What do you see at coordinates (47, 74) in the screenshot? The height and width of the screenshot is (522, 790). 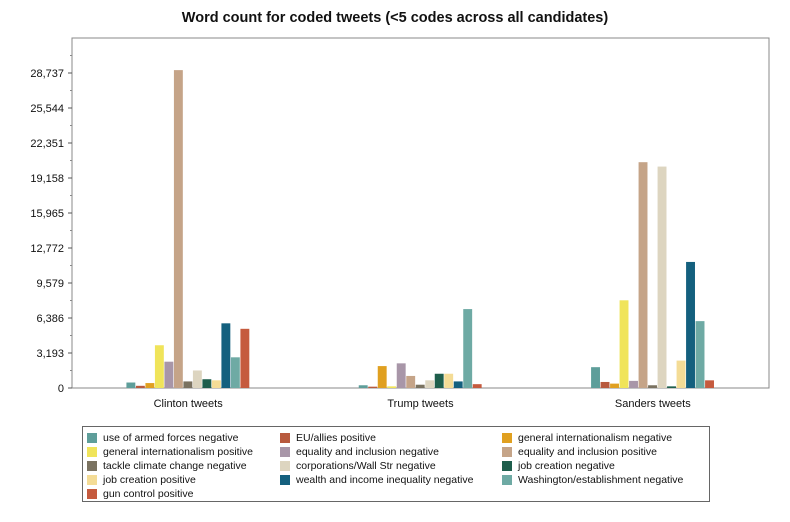 I see `y-tick-label: 28,737` at bounding box center [47, 74].